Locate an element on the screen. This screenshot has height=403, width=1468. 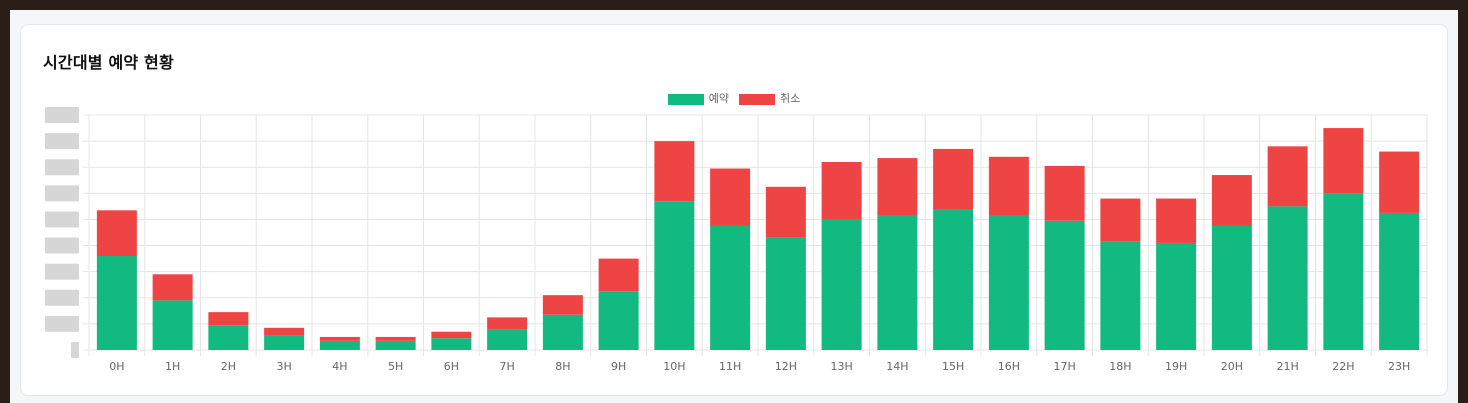
x-tick-label: 11H is located at coordinates (730, 366).